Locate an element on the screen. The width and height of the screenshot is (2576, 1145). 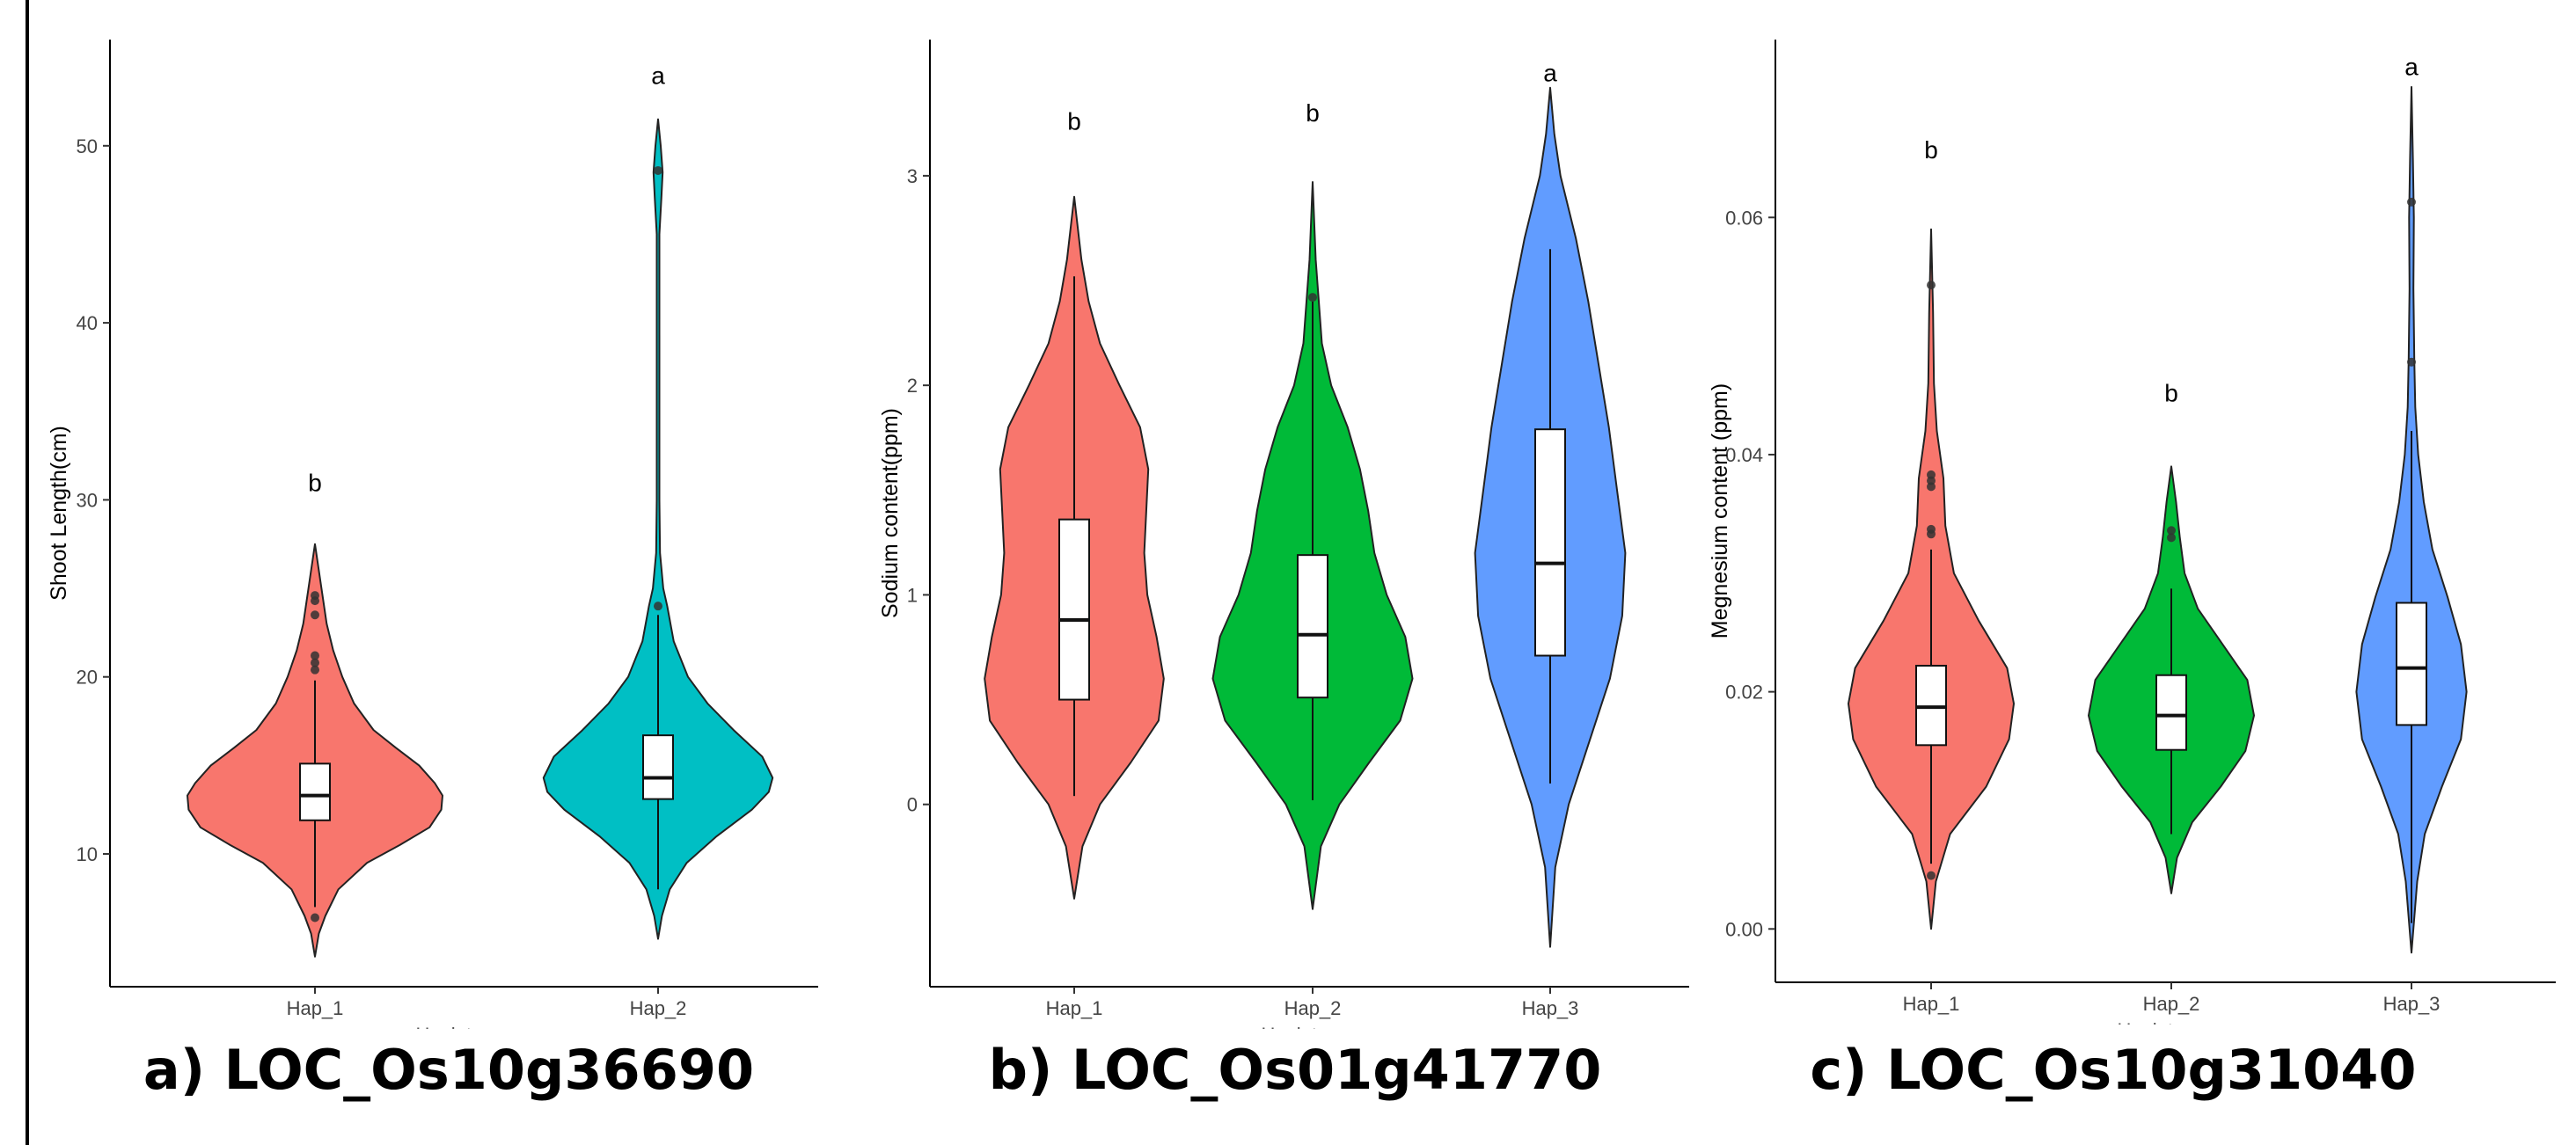
y-tick-label: 3 is located at coordinates (912, 176).